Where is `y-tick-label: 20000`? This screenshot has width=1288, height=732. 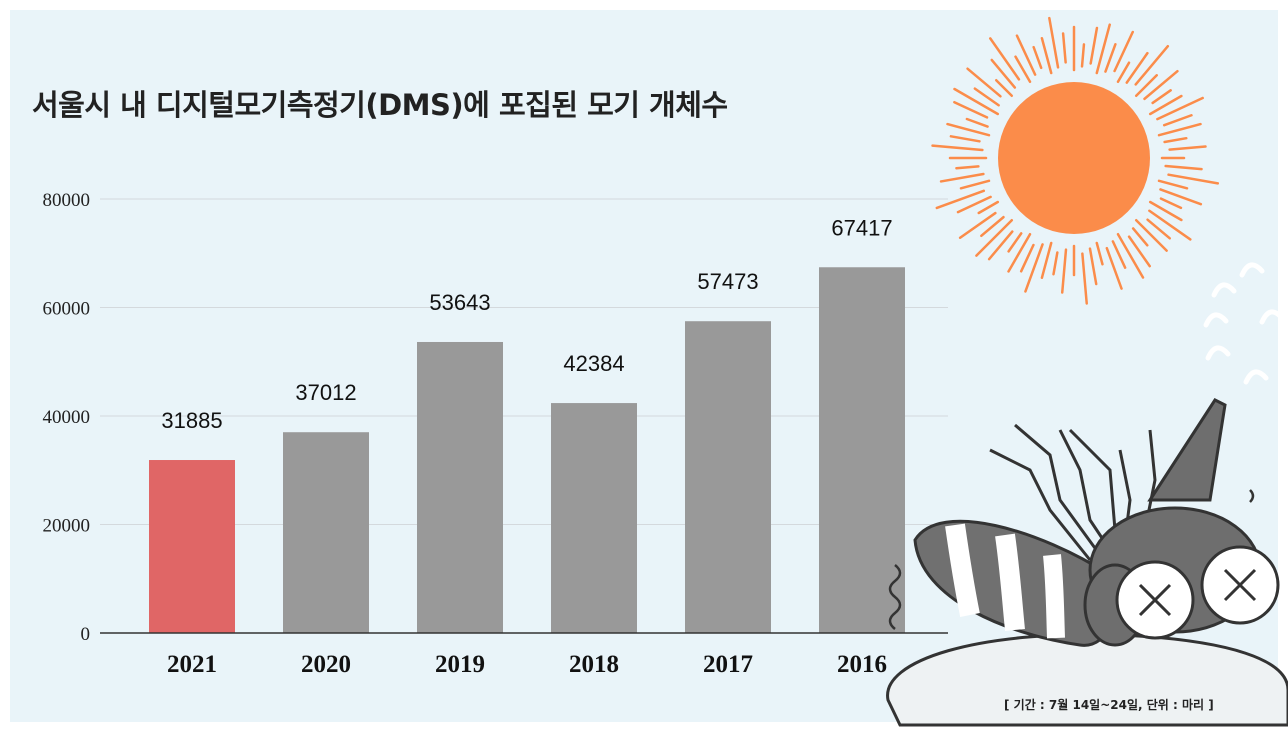
y-tick-label: 20000 is located at coordinates (67, 526).